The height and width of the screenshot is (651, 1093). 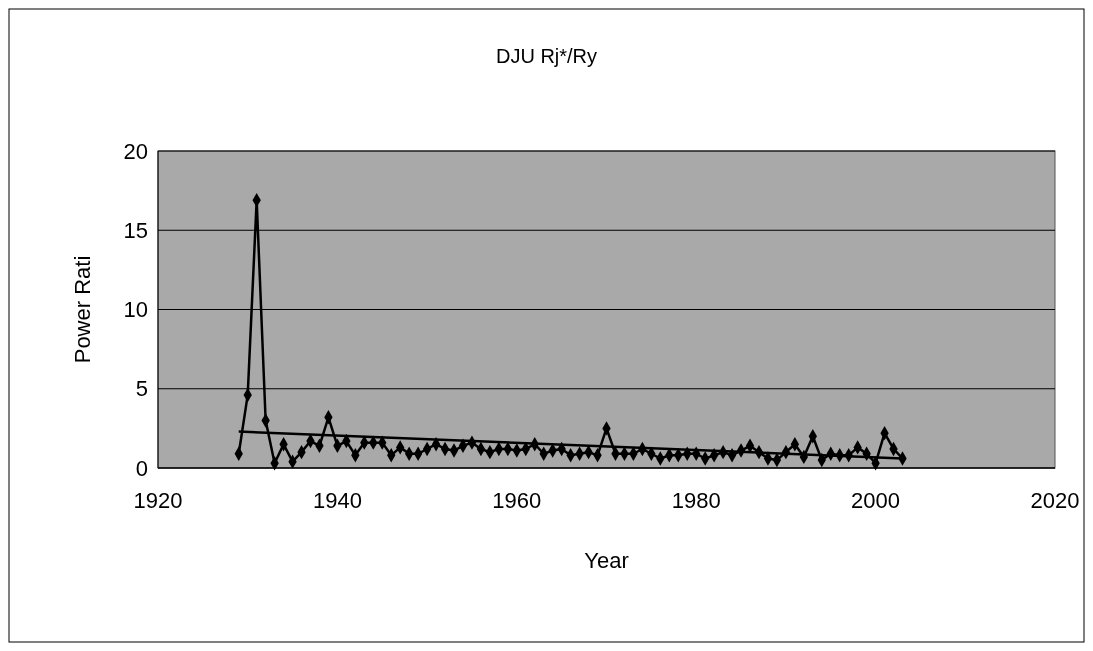 I want to click on y-tick-label: 20, so click(x=135, y=151).